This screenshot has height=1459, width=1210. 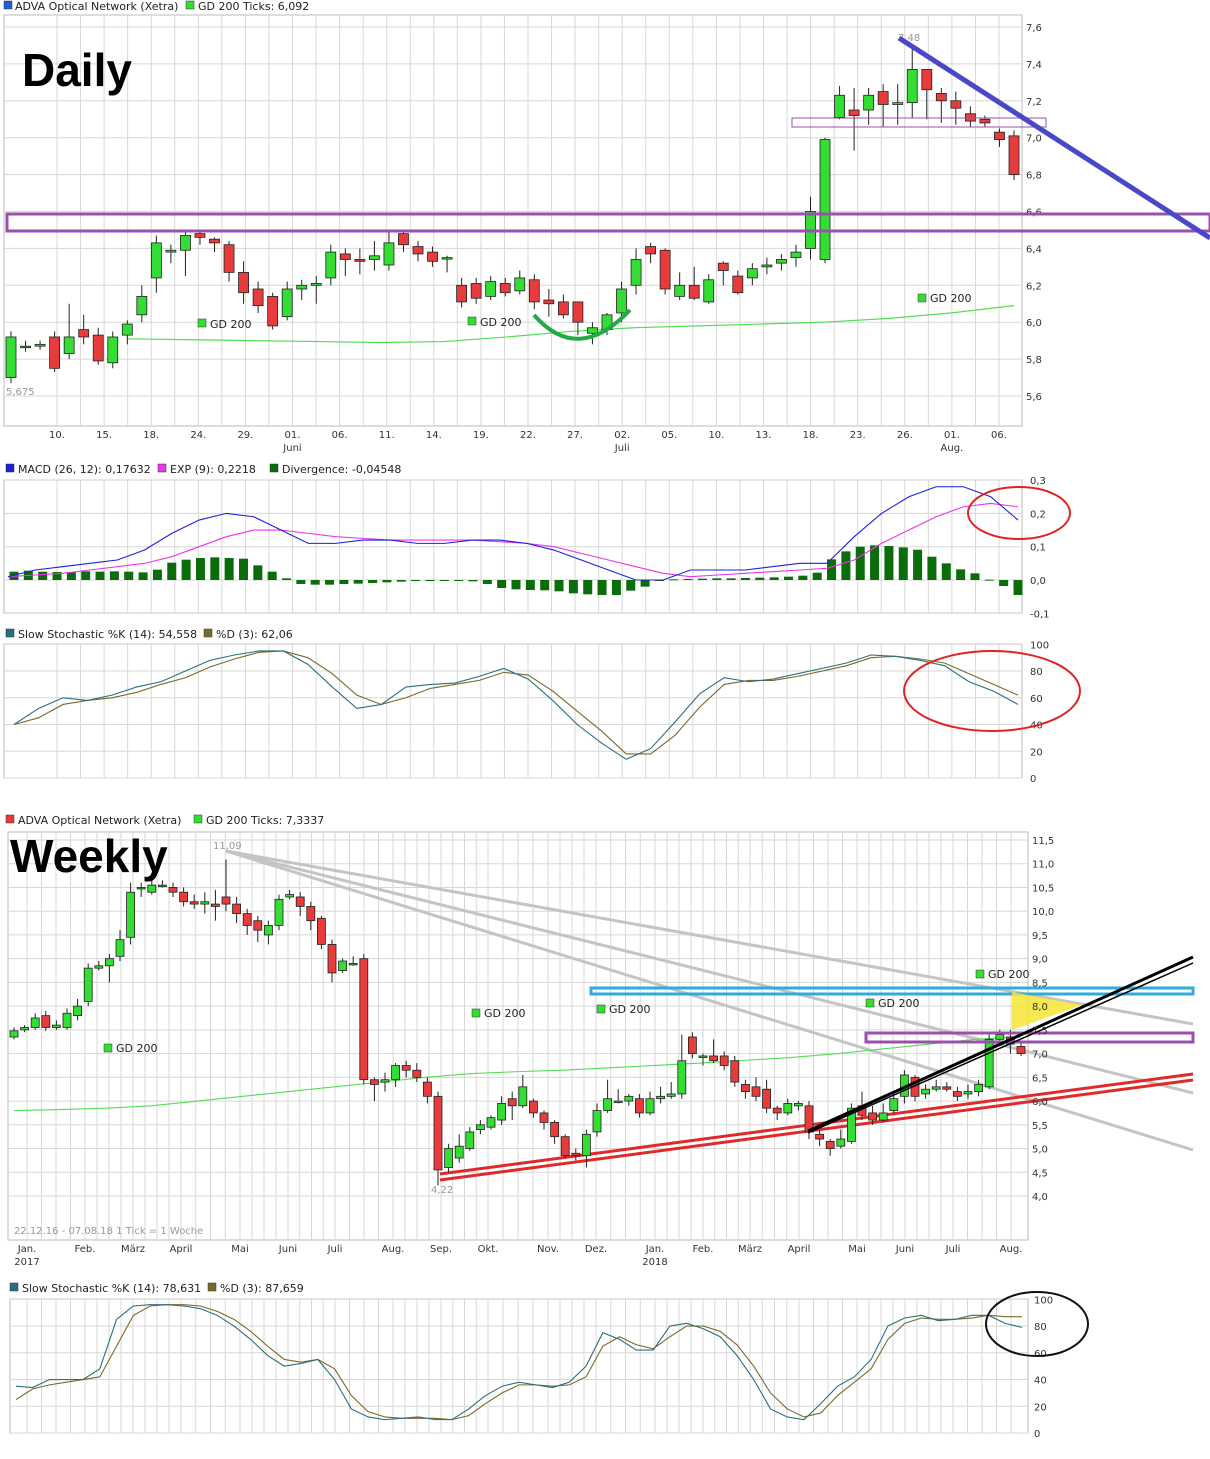 What do you see at coordinates (519, 1362) in the screenshot?
I see `stoch-weekly-lines` at bounding box center [519, 1362].